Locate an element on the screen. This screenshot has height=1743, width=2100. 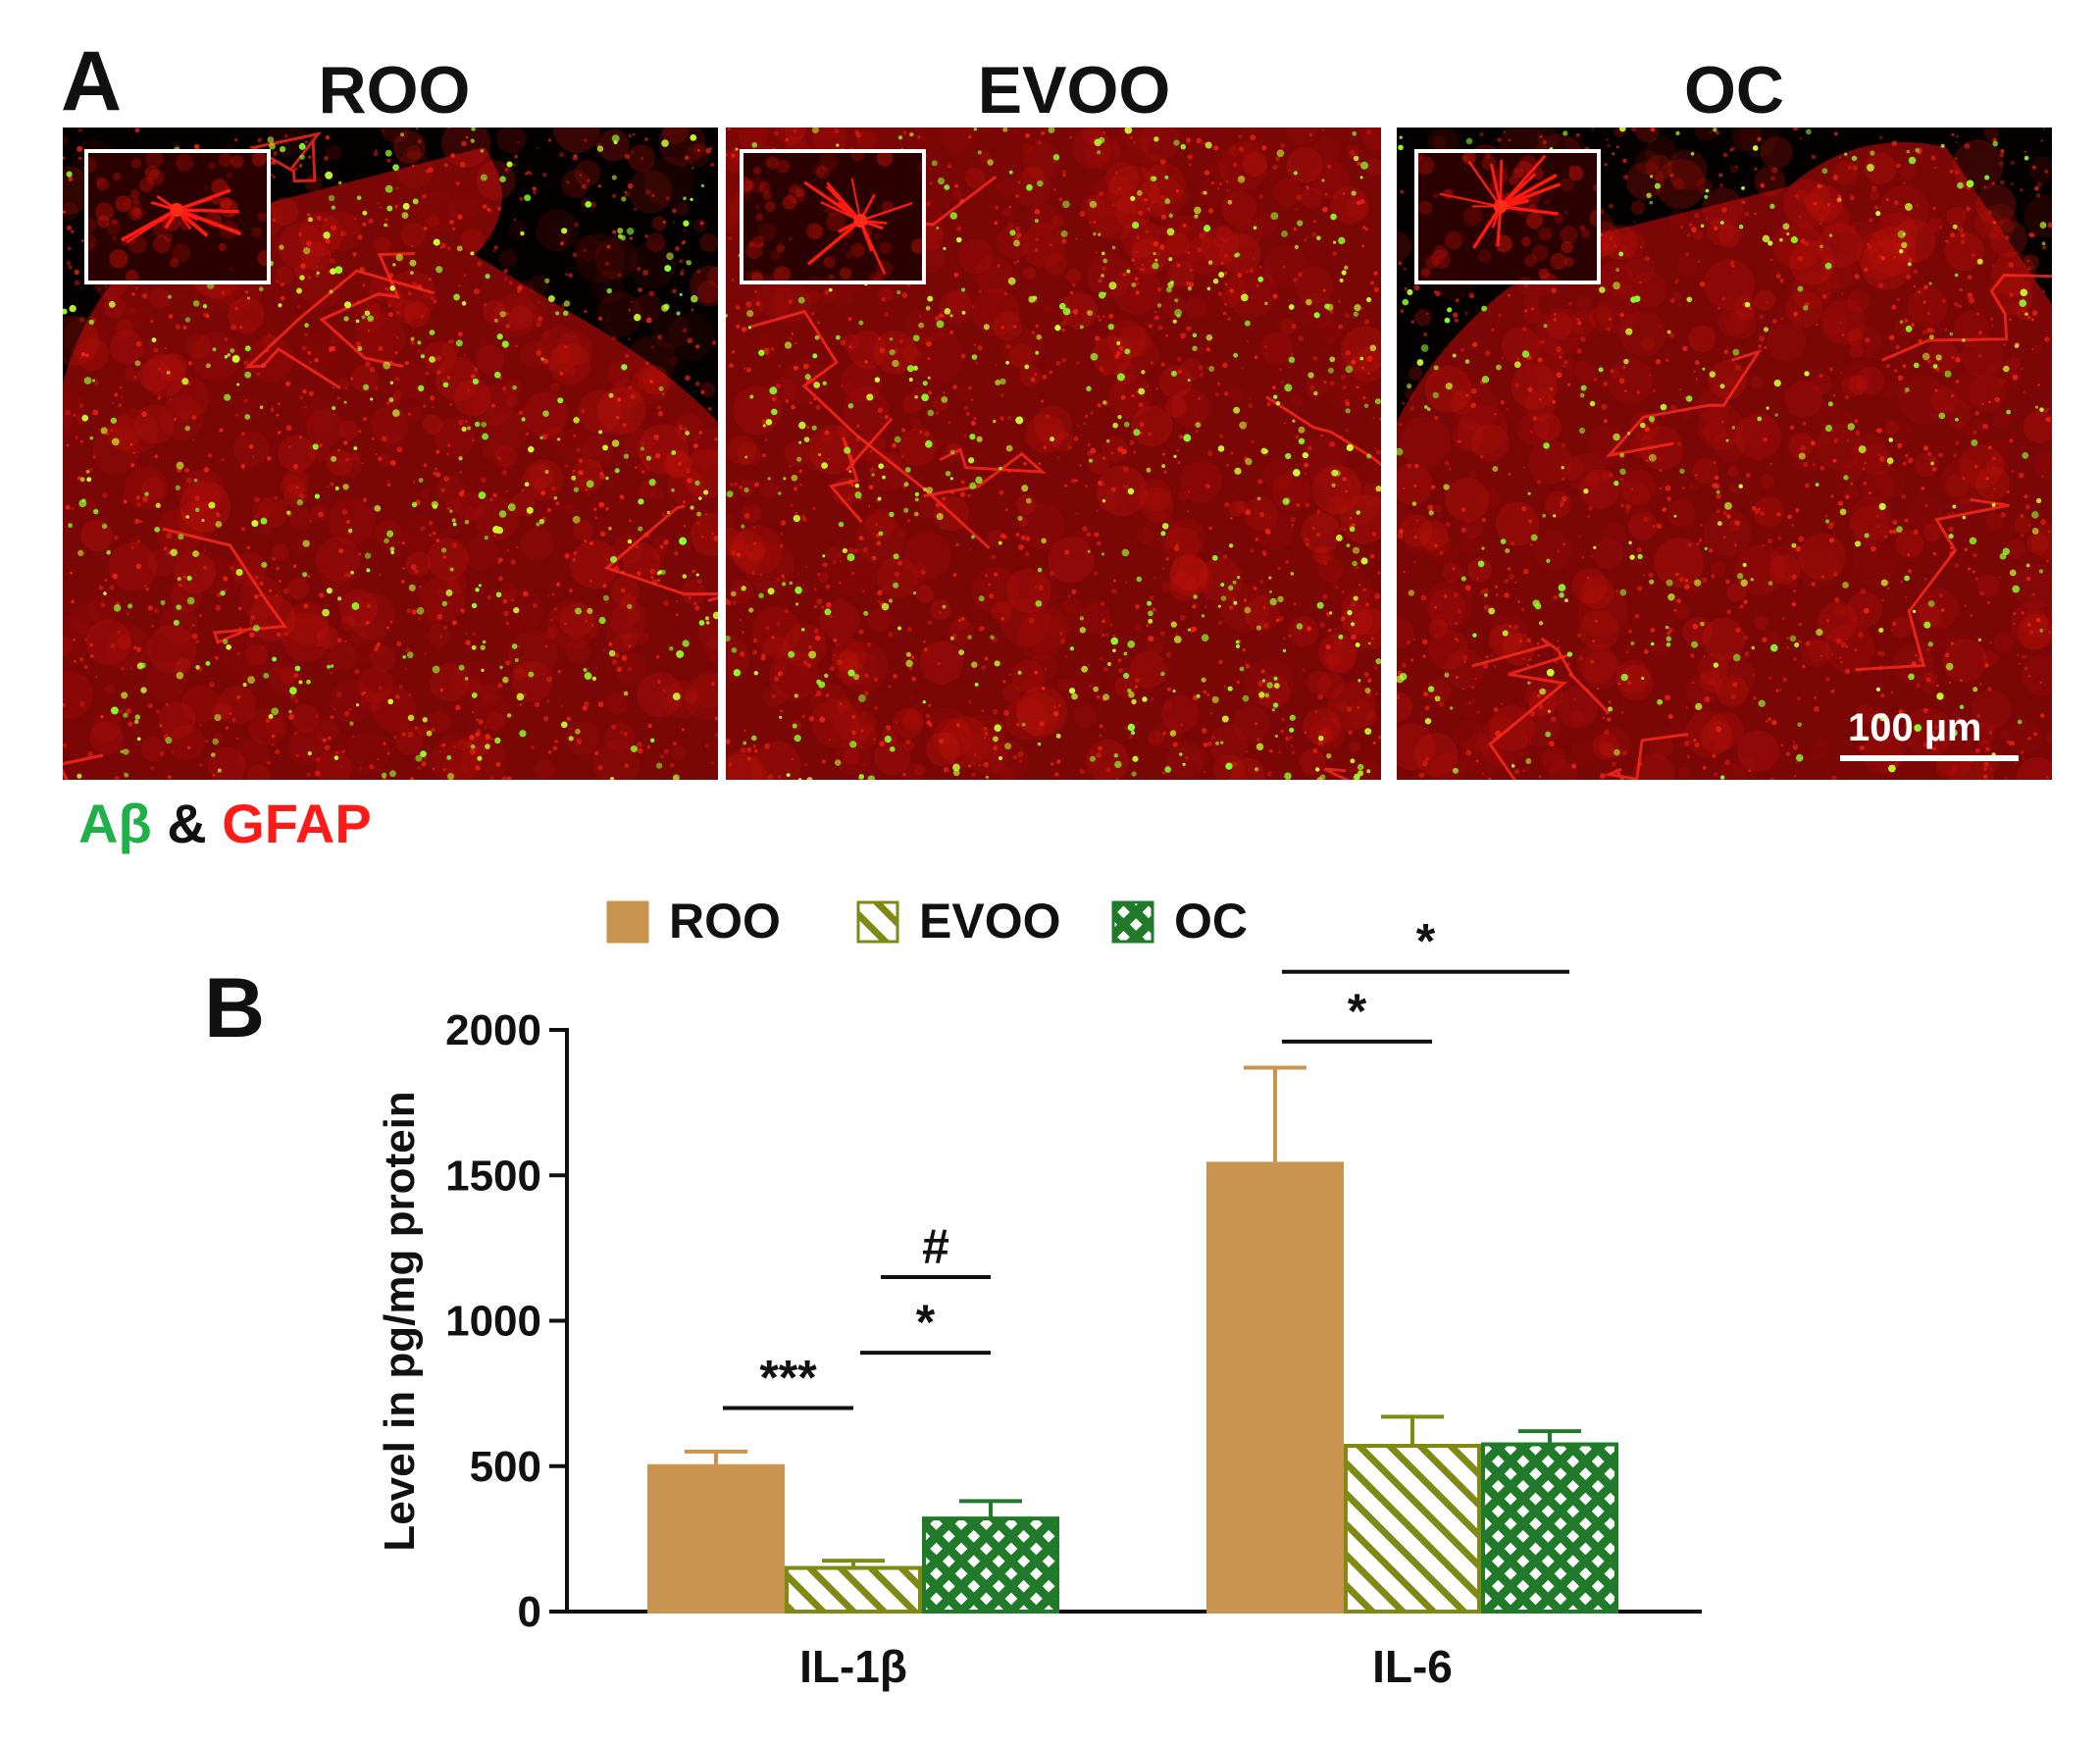
y-tick-label: 1000 is located at coordinates (493, 1322).